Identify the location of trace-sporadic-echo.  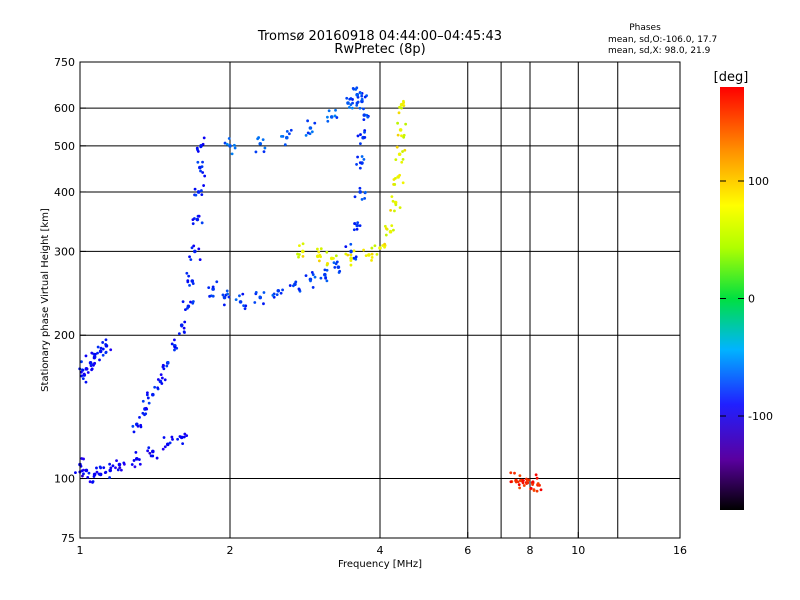
(526, 482).